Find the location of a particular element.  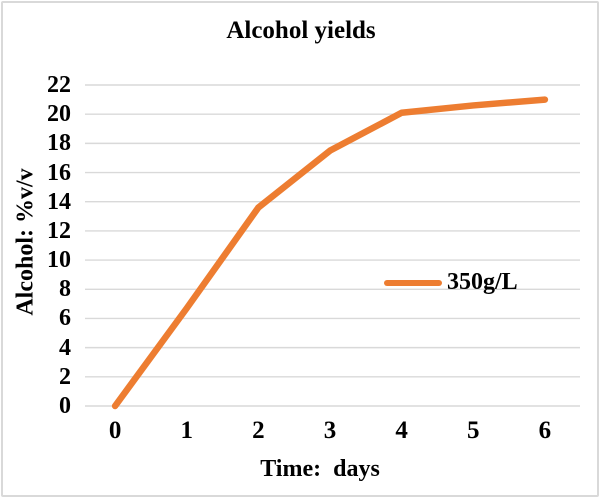

chart-title: Alcohol yields is located at coordinates (301, 30).